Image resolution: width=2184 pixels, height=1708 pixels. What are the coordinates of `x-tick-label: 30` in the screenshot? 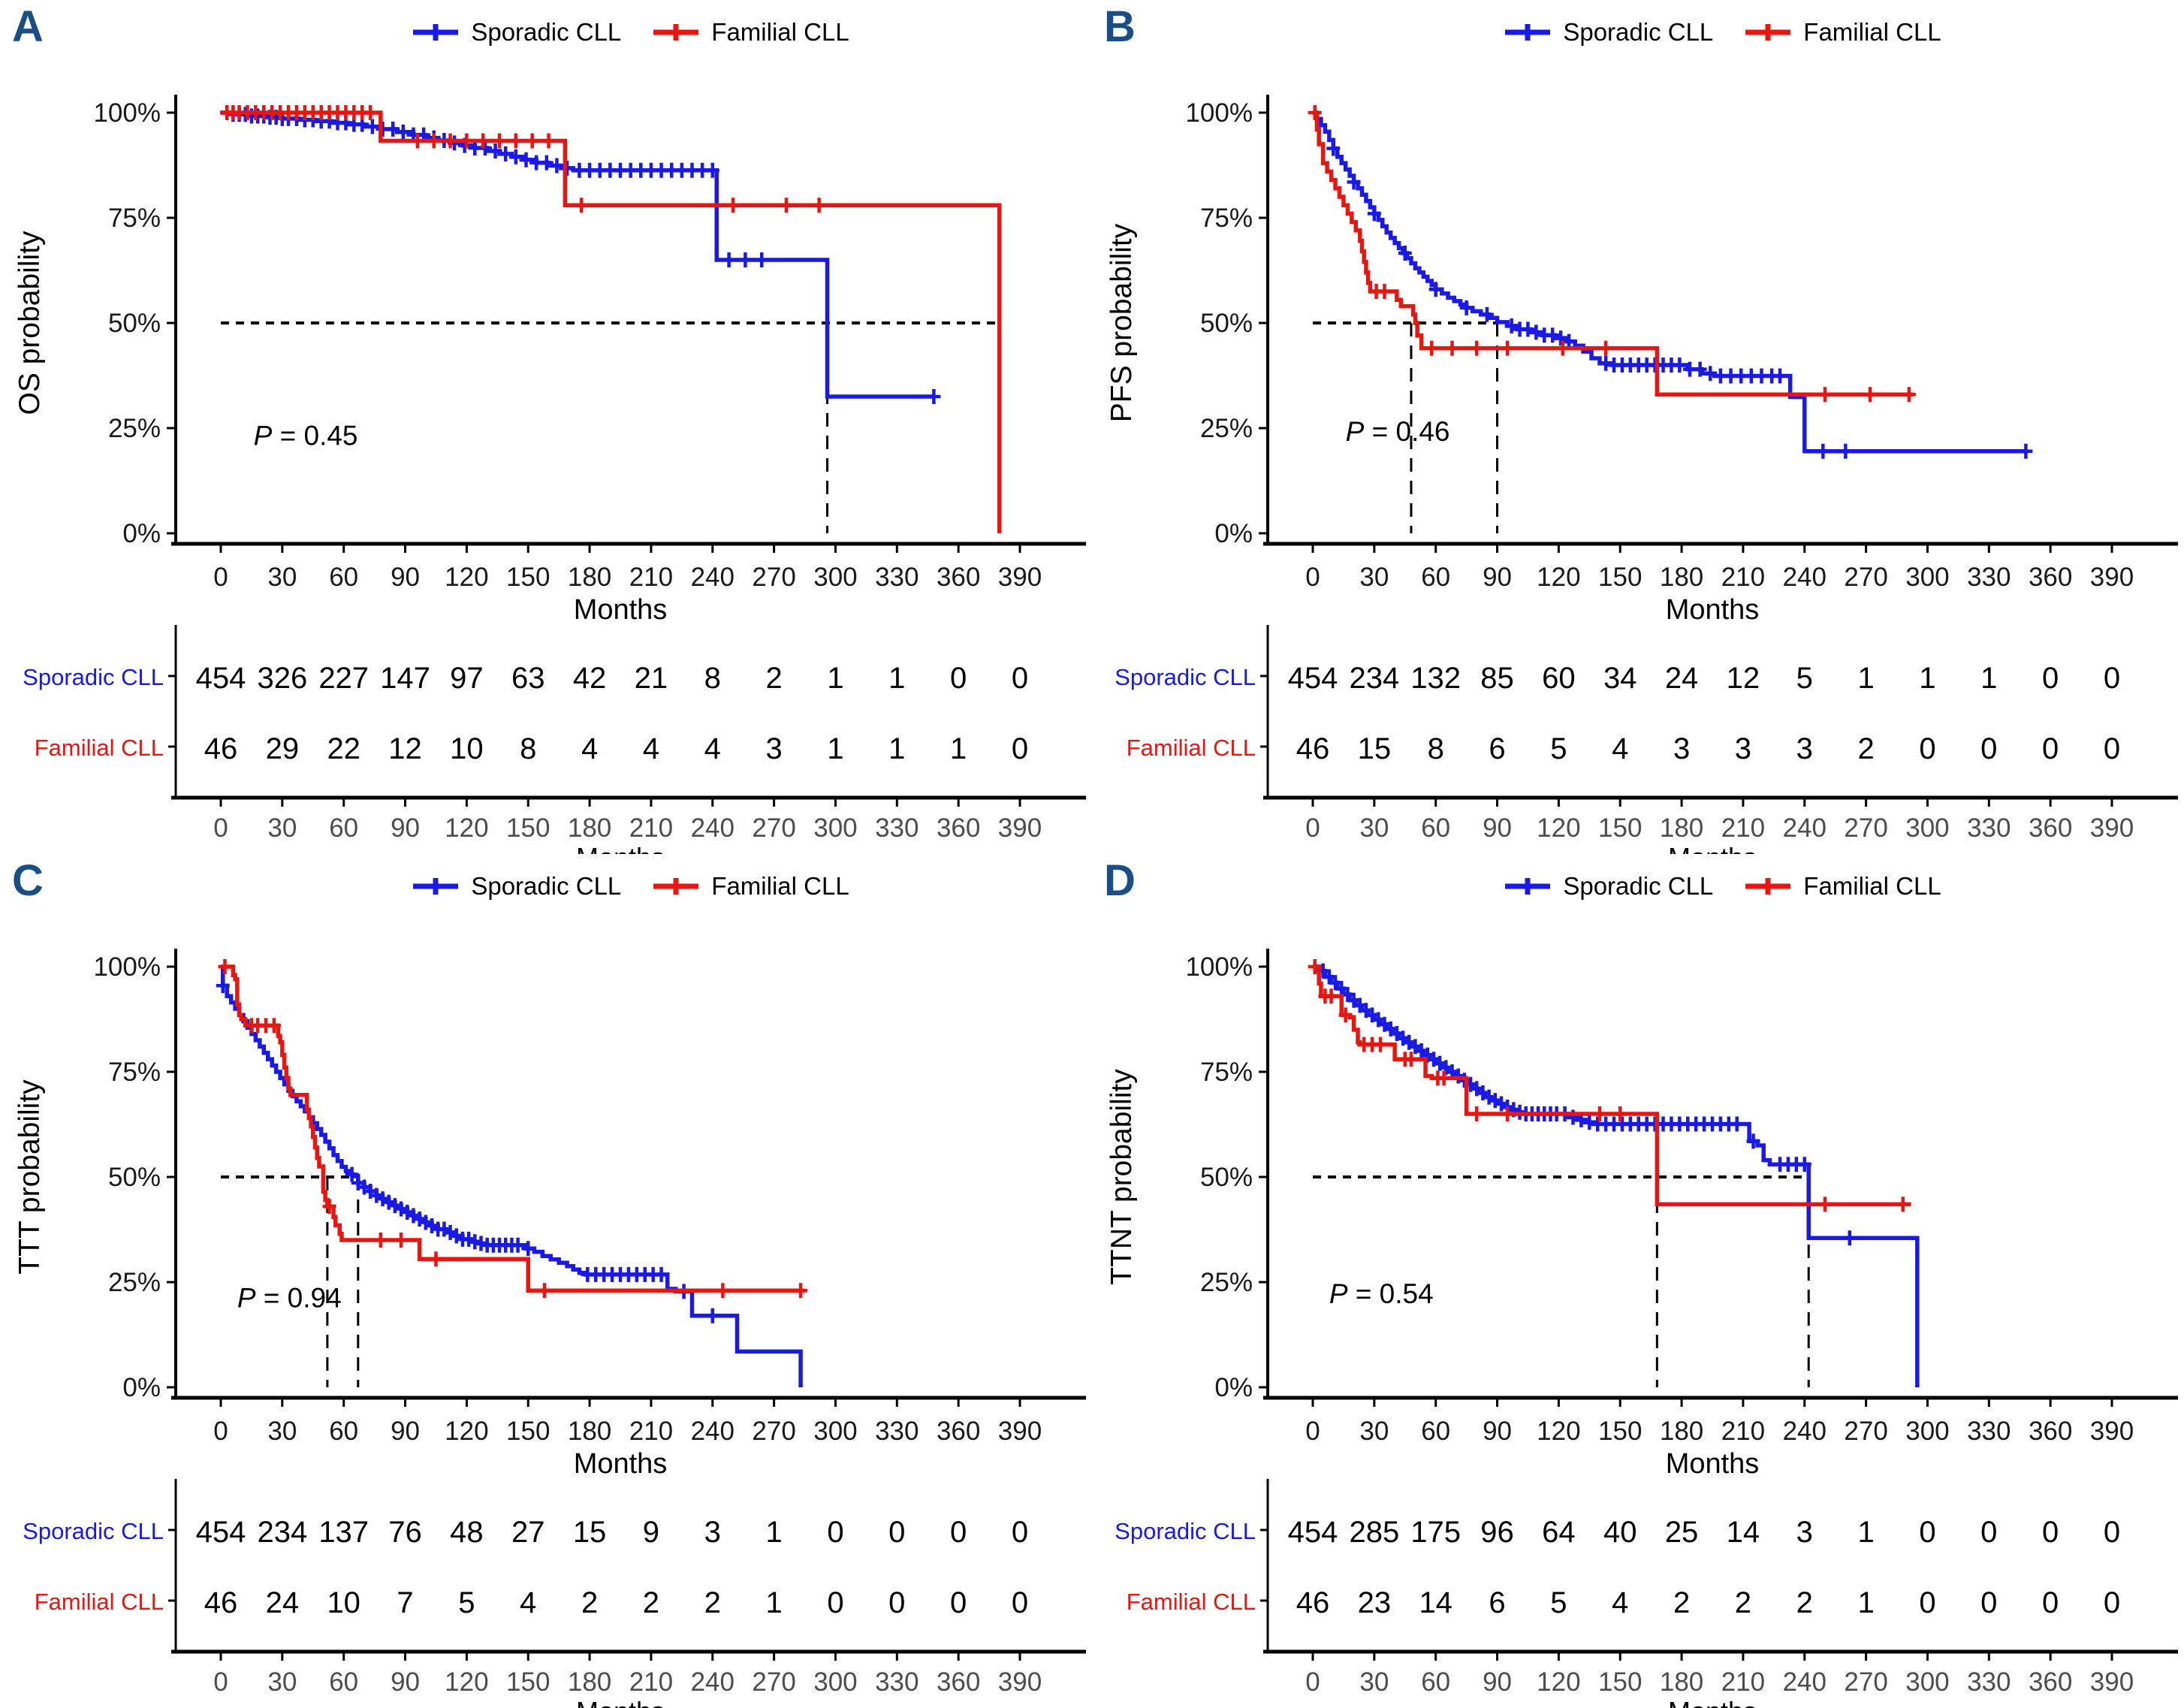 It's located at (282, 1432).